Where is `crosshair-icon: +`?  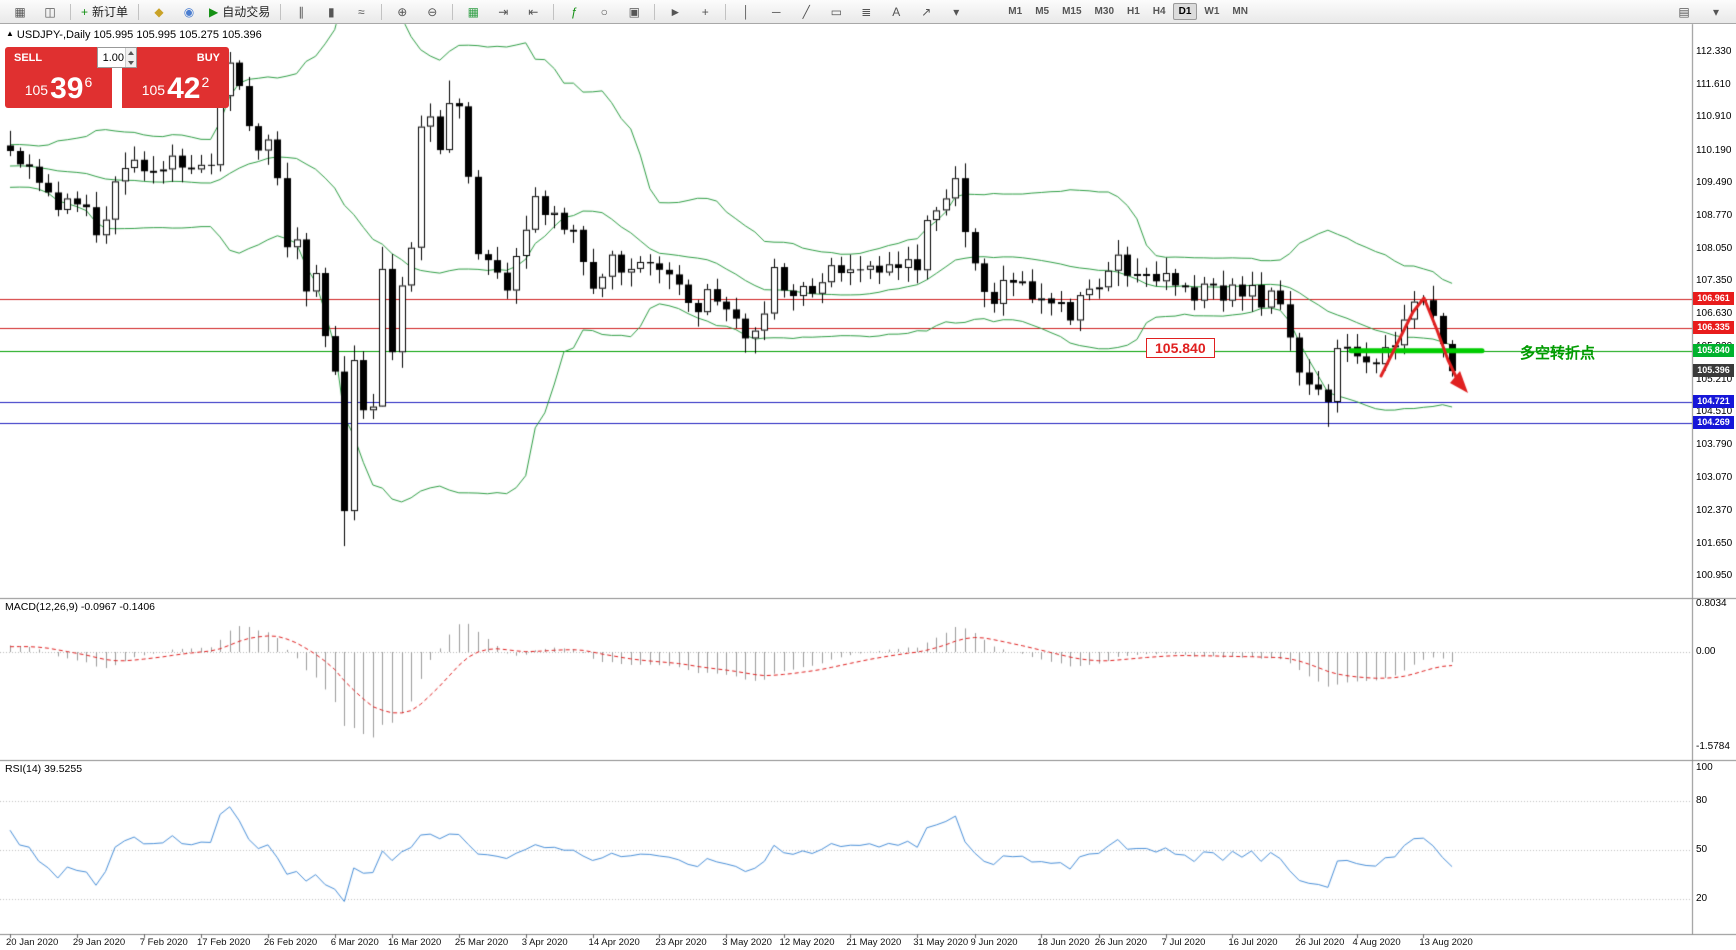
crosshair-icon: + is located at coordinates (705, 12).